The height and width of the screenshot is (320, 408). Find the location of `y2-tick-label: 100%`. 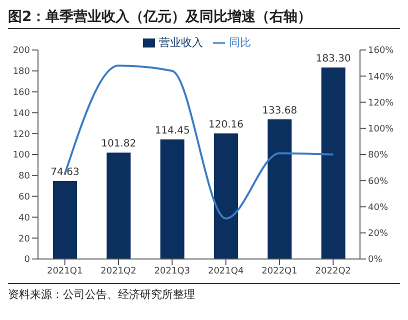

y2-tick-label: 100% is located at coordinates (381, 129).